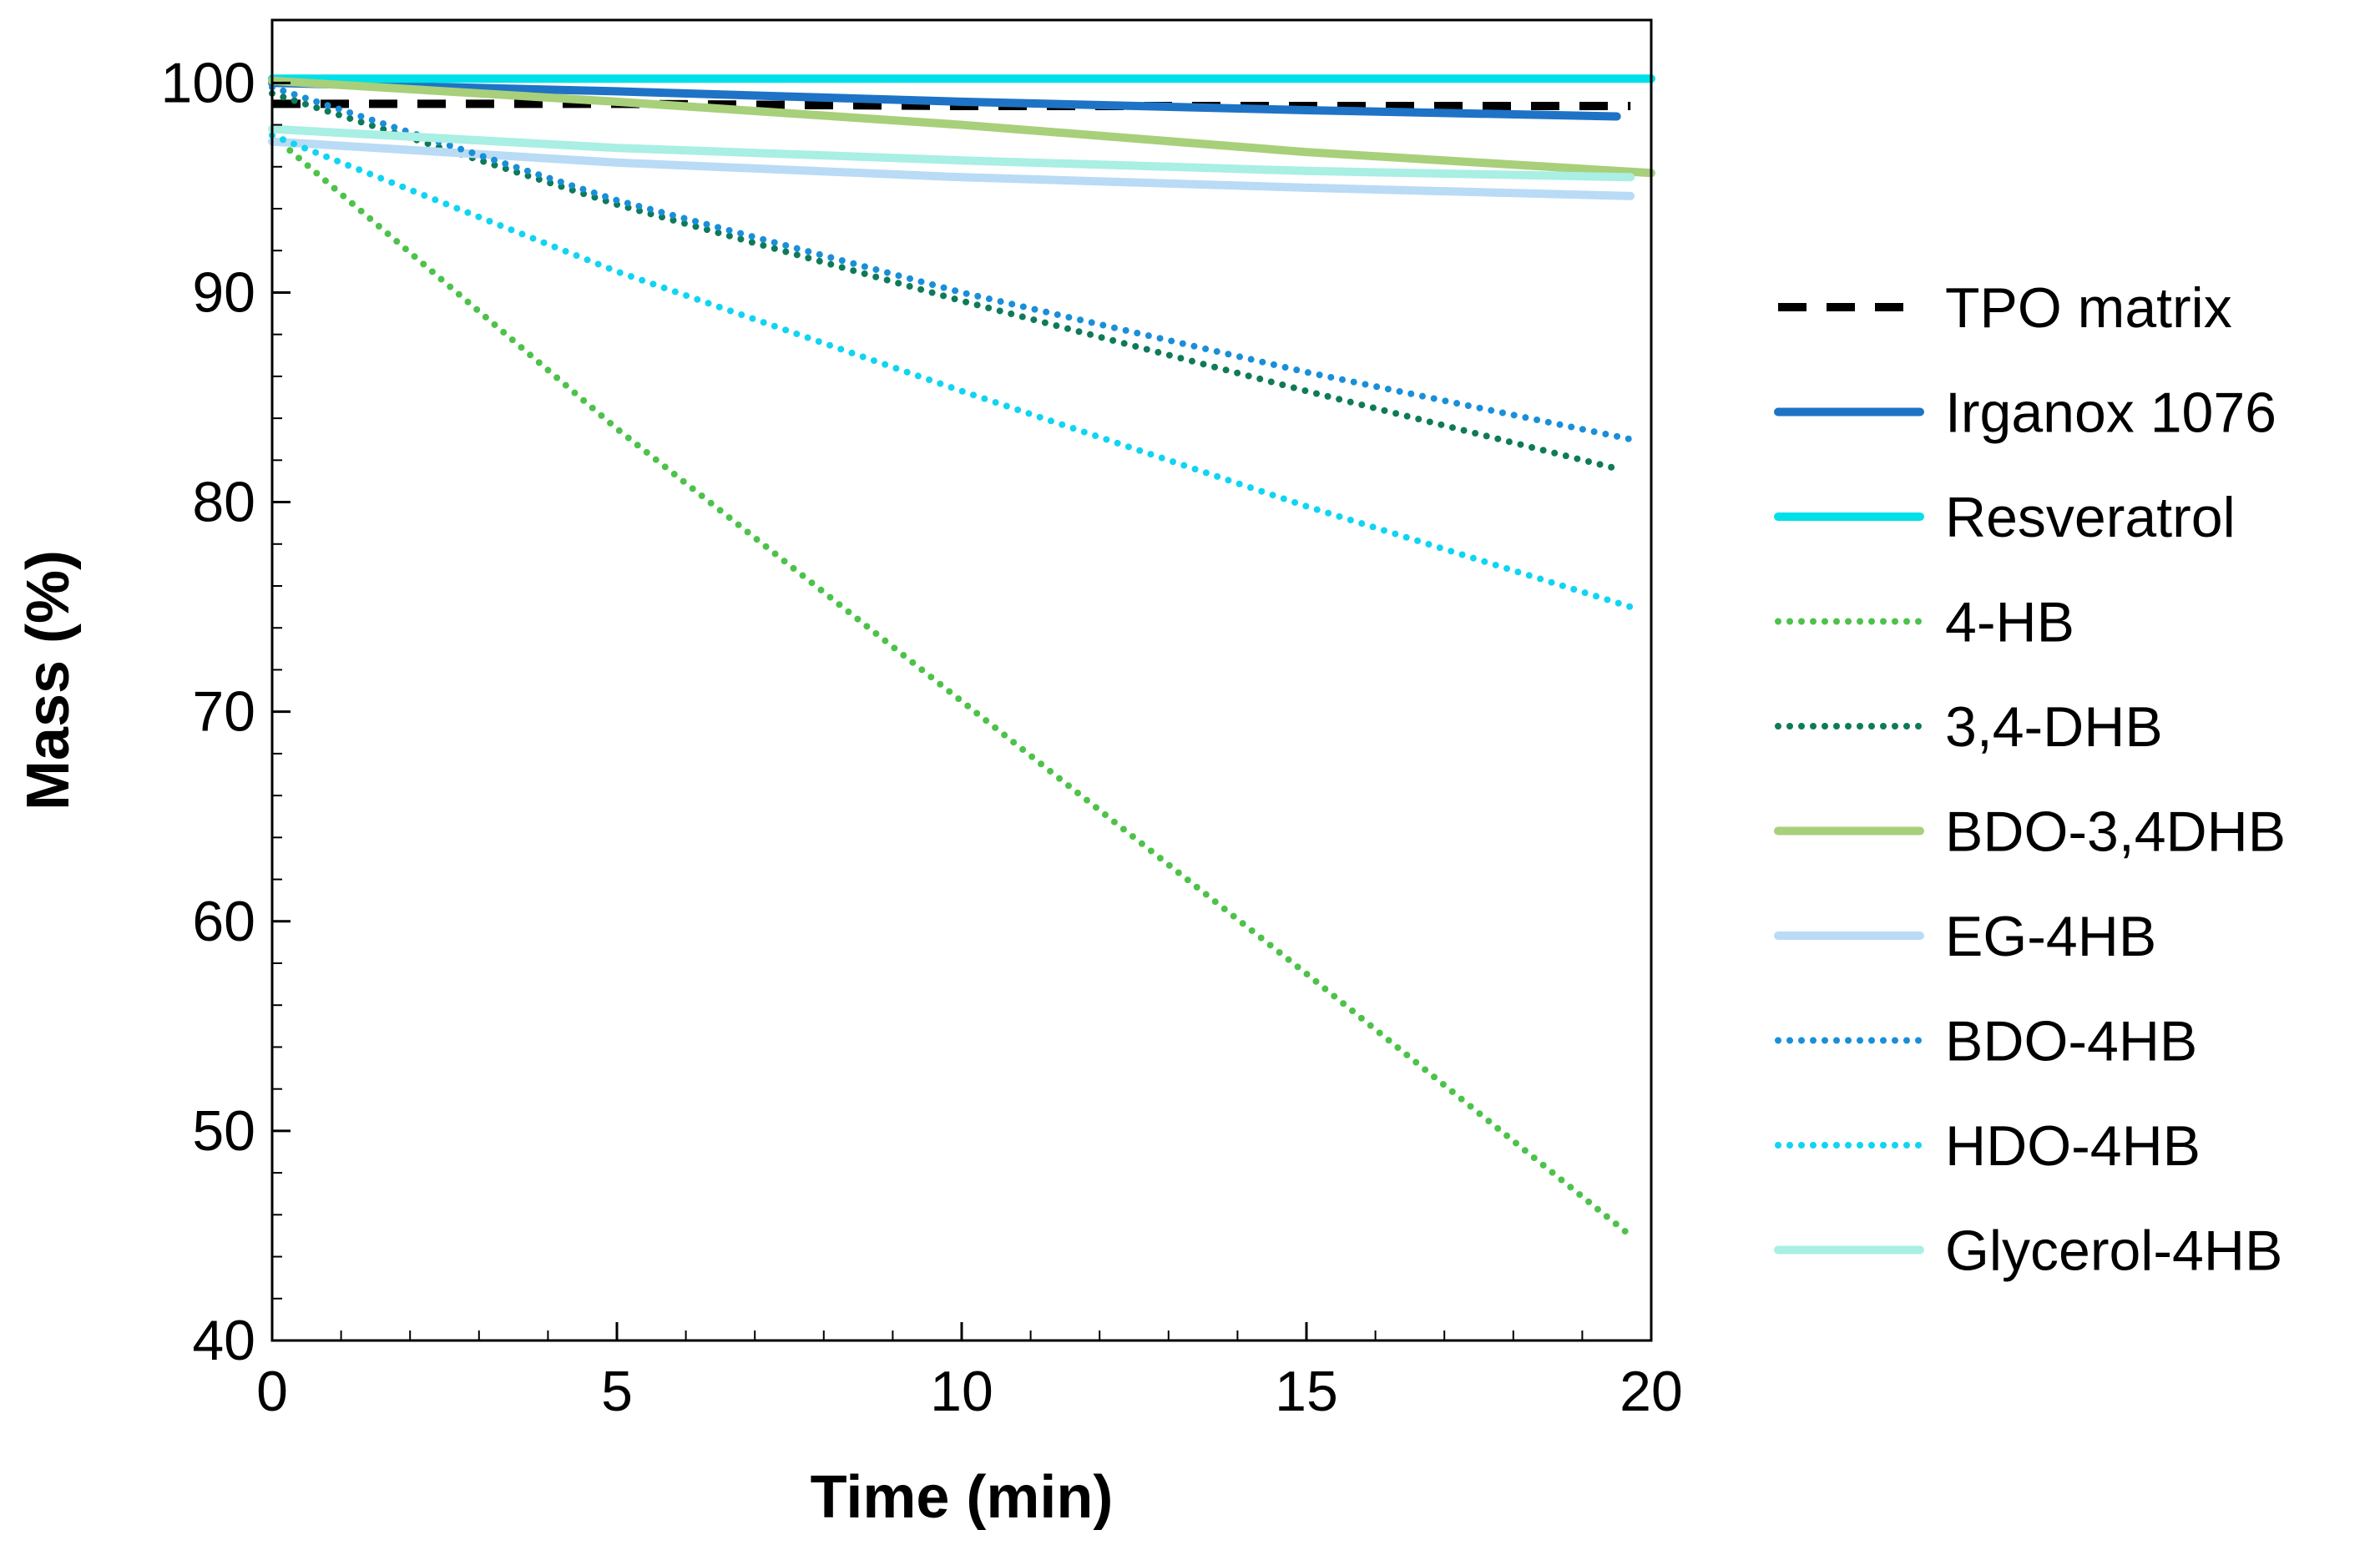 The height and width of the screenshot is (1545, 2380). What do you see at coordinates (208, 82) in the screenshot?
I see `y-tick-label: 100` at bounding box center [208, 82].